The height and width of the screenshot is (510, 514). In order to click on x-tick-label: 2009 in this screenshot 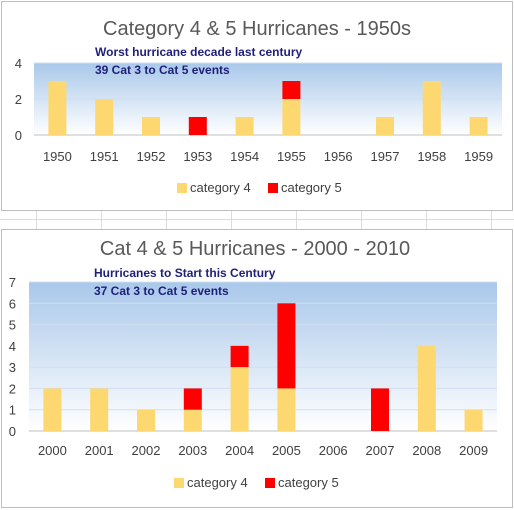, I will do `click(473, 450)`.